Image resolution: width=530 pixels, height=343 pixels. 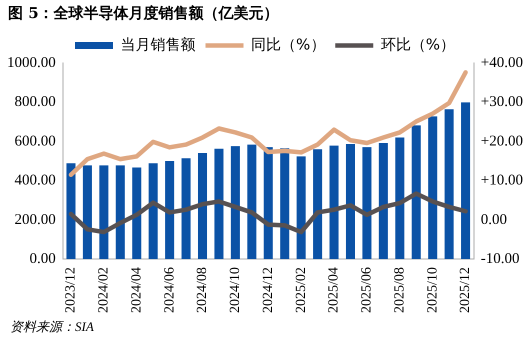 I want to click on y-tick-label: 400.00, so click(x=35, y=180).